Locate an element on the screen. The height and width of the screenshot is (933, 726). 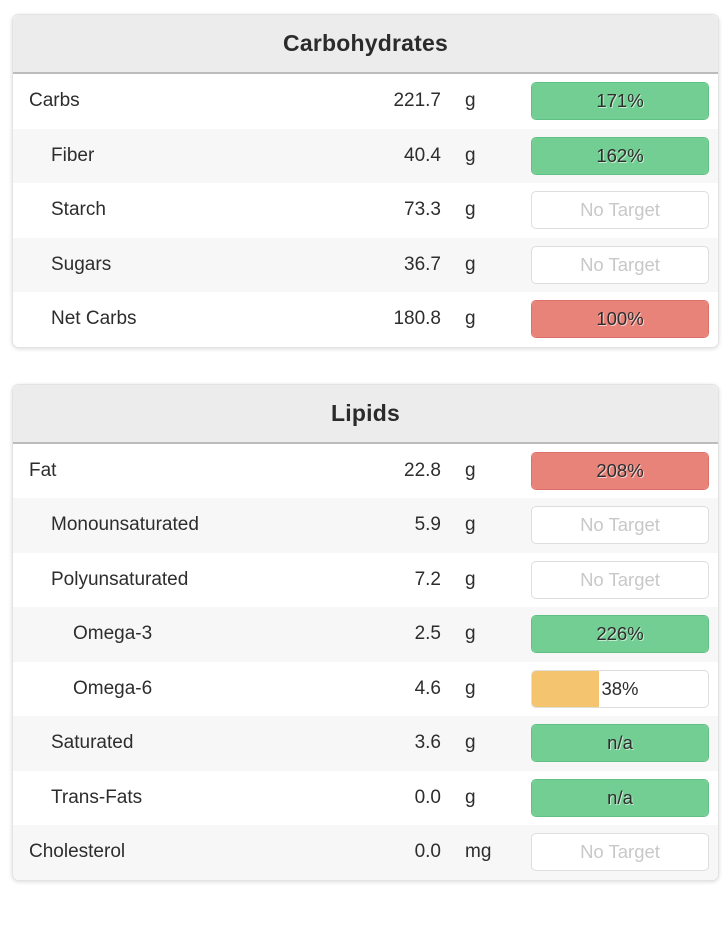
target-bar-label: 171% is located at coordinates (620, 101).